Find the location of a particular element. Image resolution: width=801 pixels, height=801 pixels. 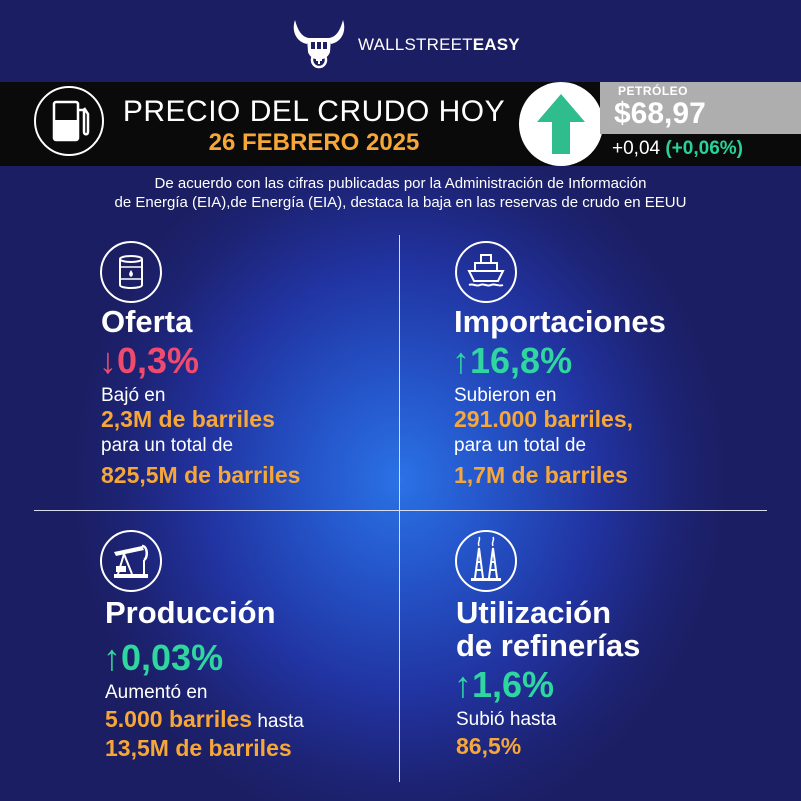

price-label: PETRÓLEO is located at coordinates (653, 91).